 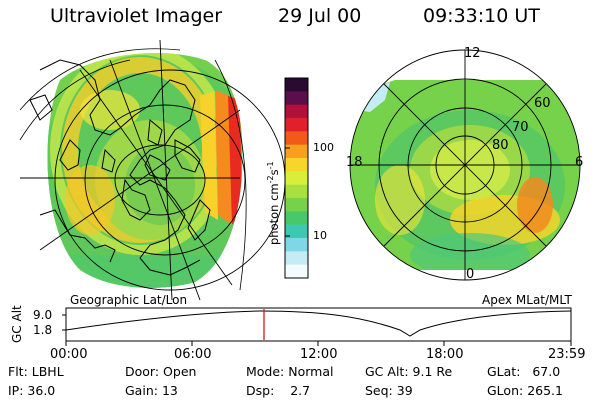 What do you see at coordinates (300, 390) in the screenshot?
I see `dsp-value: 2.7` at bounding box center [300, 390].